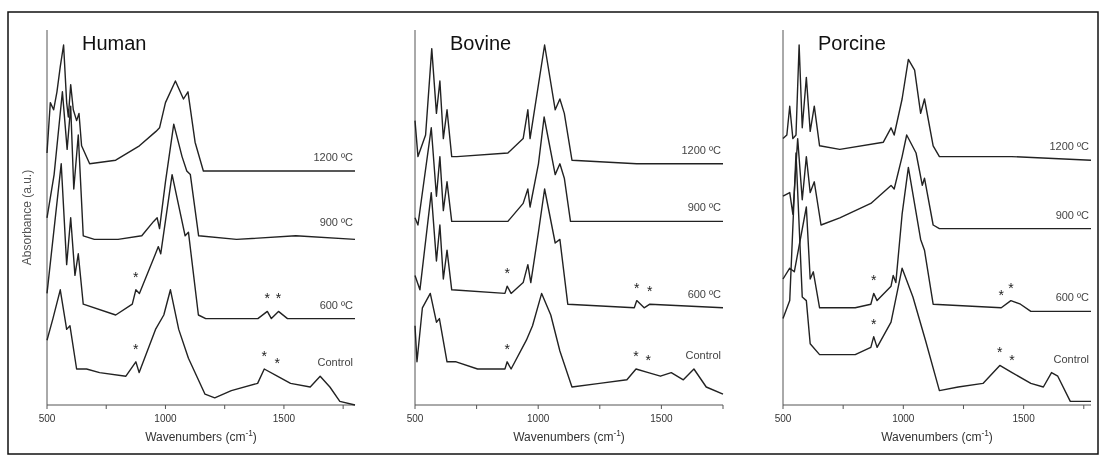 This screenshot has height=457, width=1100. What do you see at coordinates (114, 43) in the screenshot?
I see `chart-title: Human` at bounding box center [114, 43].